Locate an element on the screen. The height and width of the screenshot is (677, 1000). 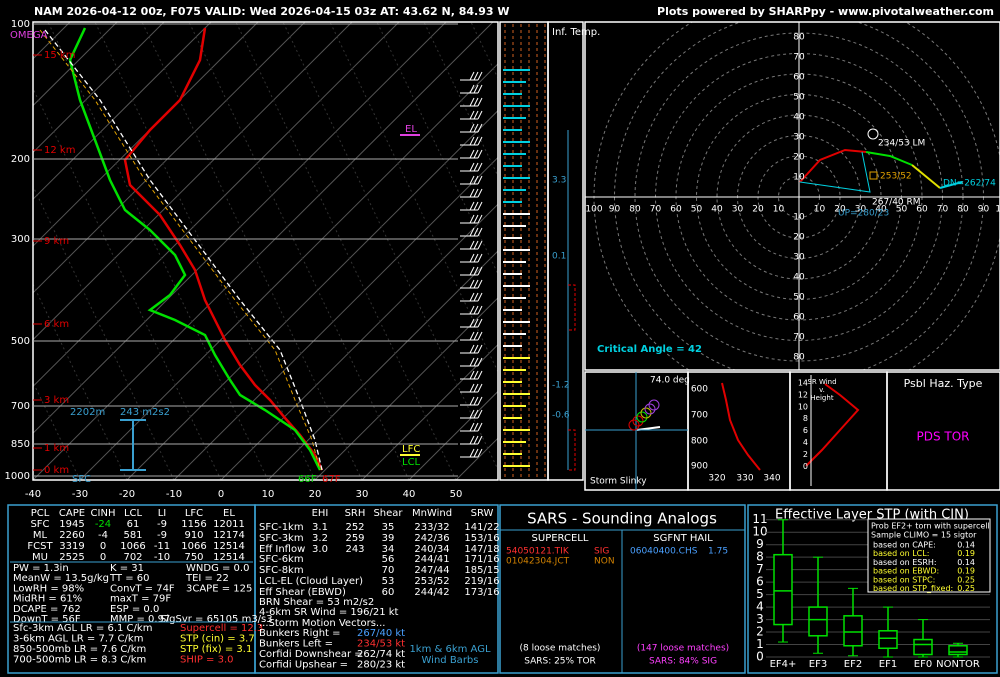
slinky-title: Storm Slinky is located at coordinates (618, 482).